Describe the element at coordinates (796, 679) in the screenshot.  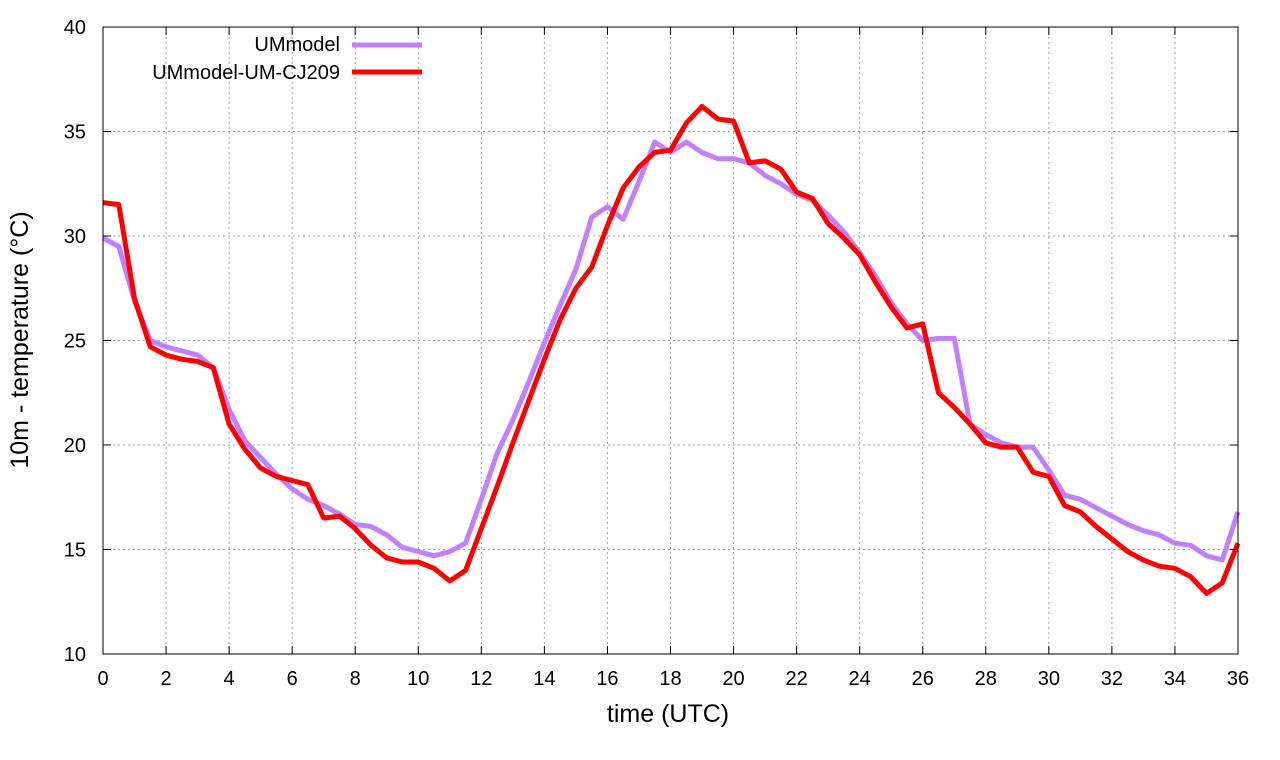
I see `x-tick-label: 22` at that location.